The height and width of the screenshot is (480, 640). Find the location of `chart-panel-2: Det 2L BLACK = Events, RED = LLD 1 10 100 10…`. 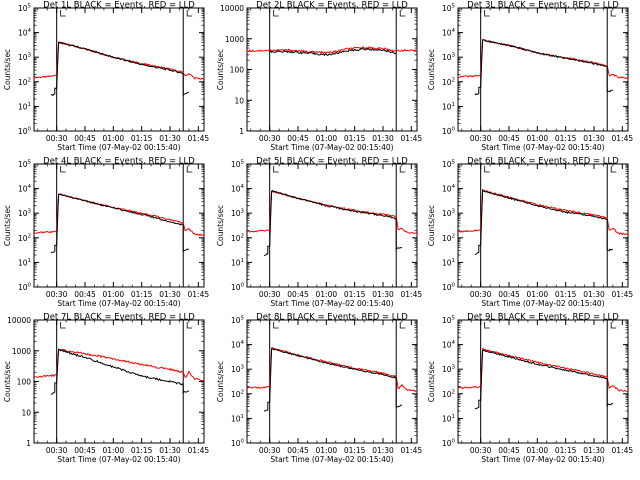

chart-panel-2: Det 2L BLACK = Events, RED = LLD 1 10 100 10… is located at coordinates (319, 77).